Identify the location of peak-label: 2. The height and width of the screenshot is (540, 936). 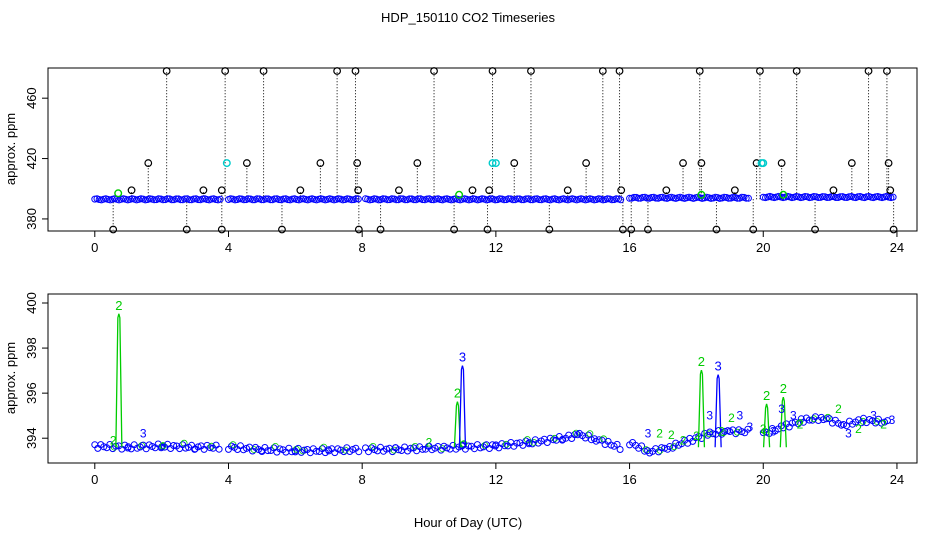
(118, 305).